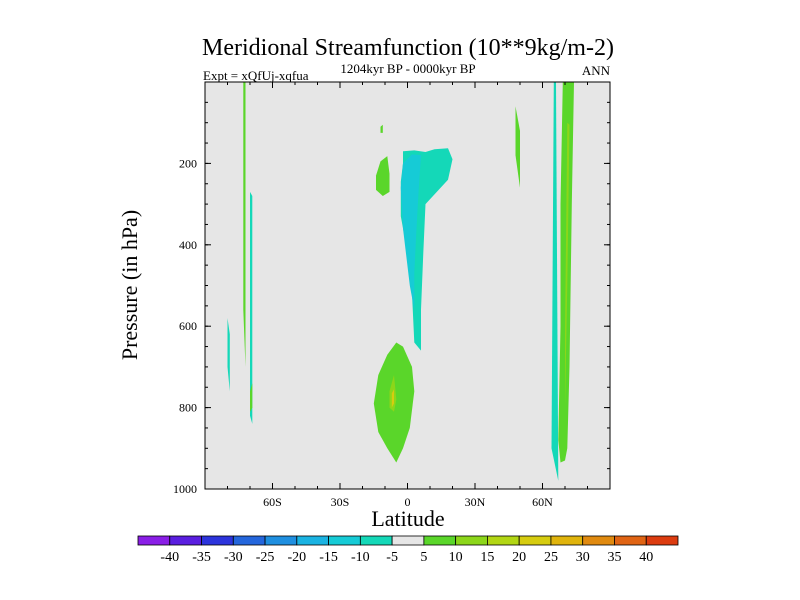 The width and height of the screenshot is (800, 600). What do you see at coordinates (383, 176) in the screenshot?
I see `contour-upper-tropical-pos` at bounding box center [383, 176].